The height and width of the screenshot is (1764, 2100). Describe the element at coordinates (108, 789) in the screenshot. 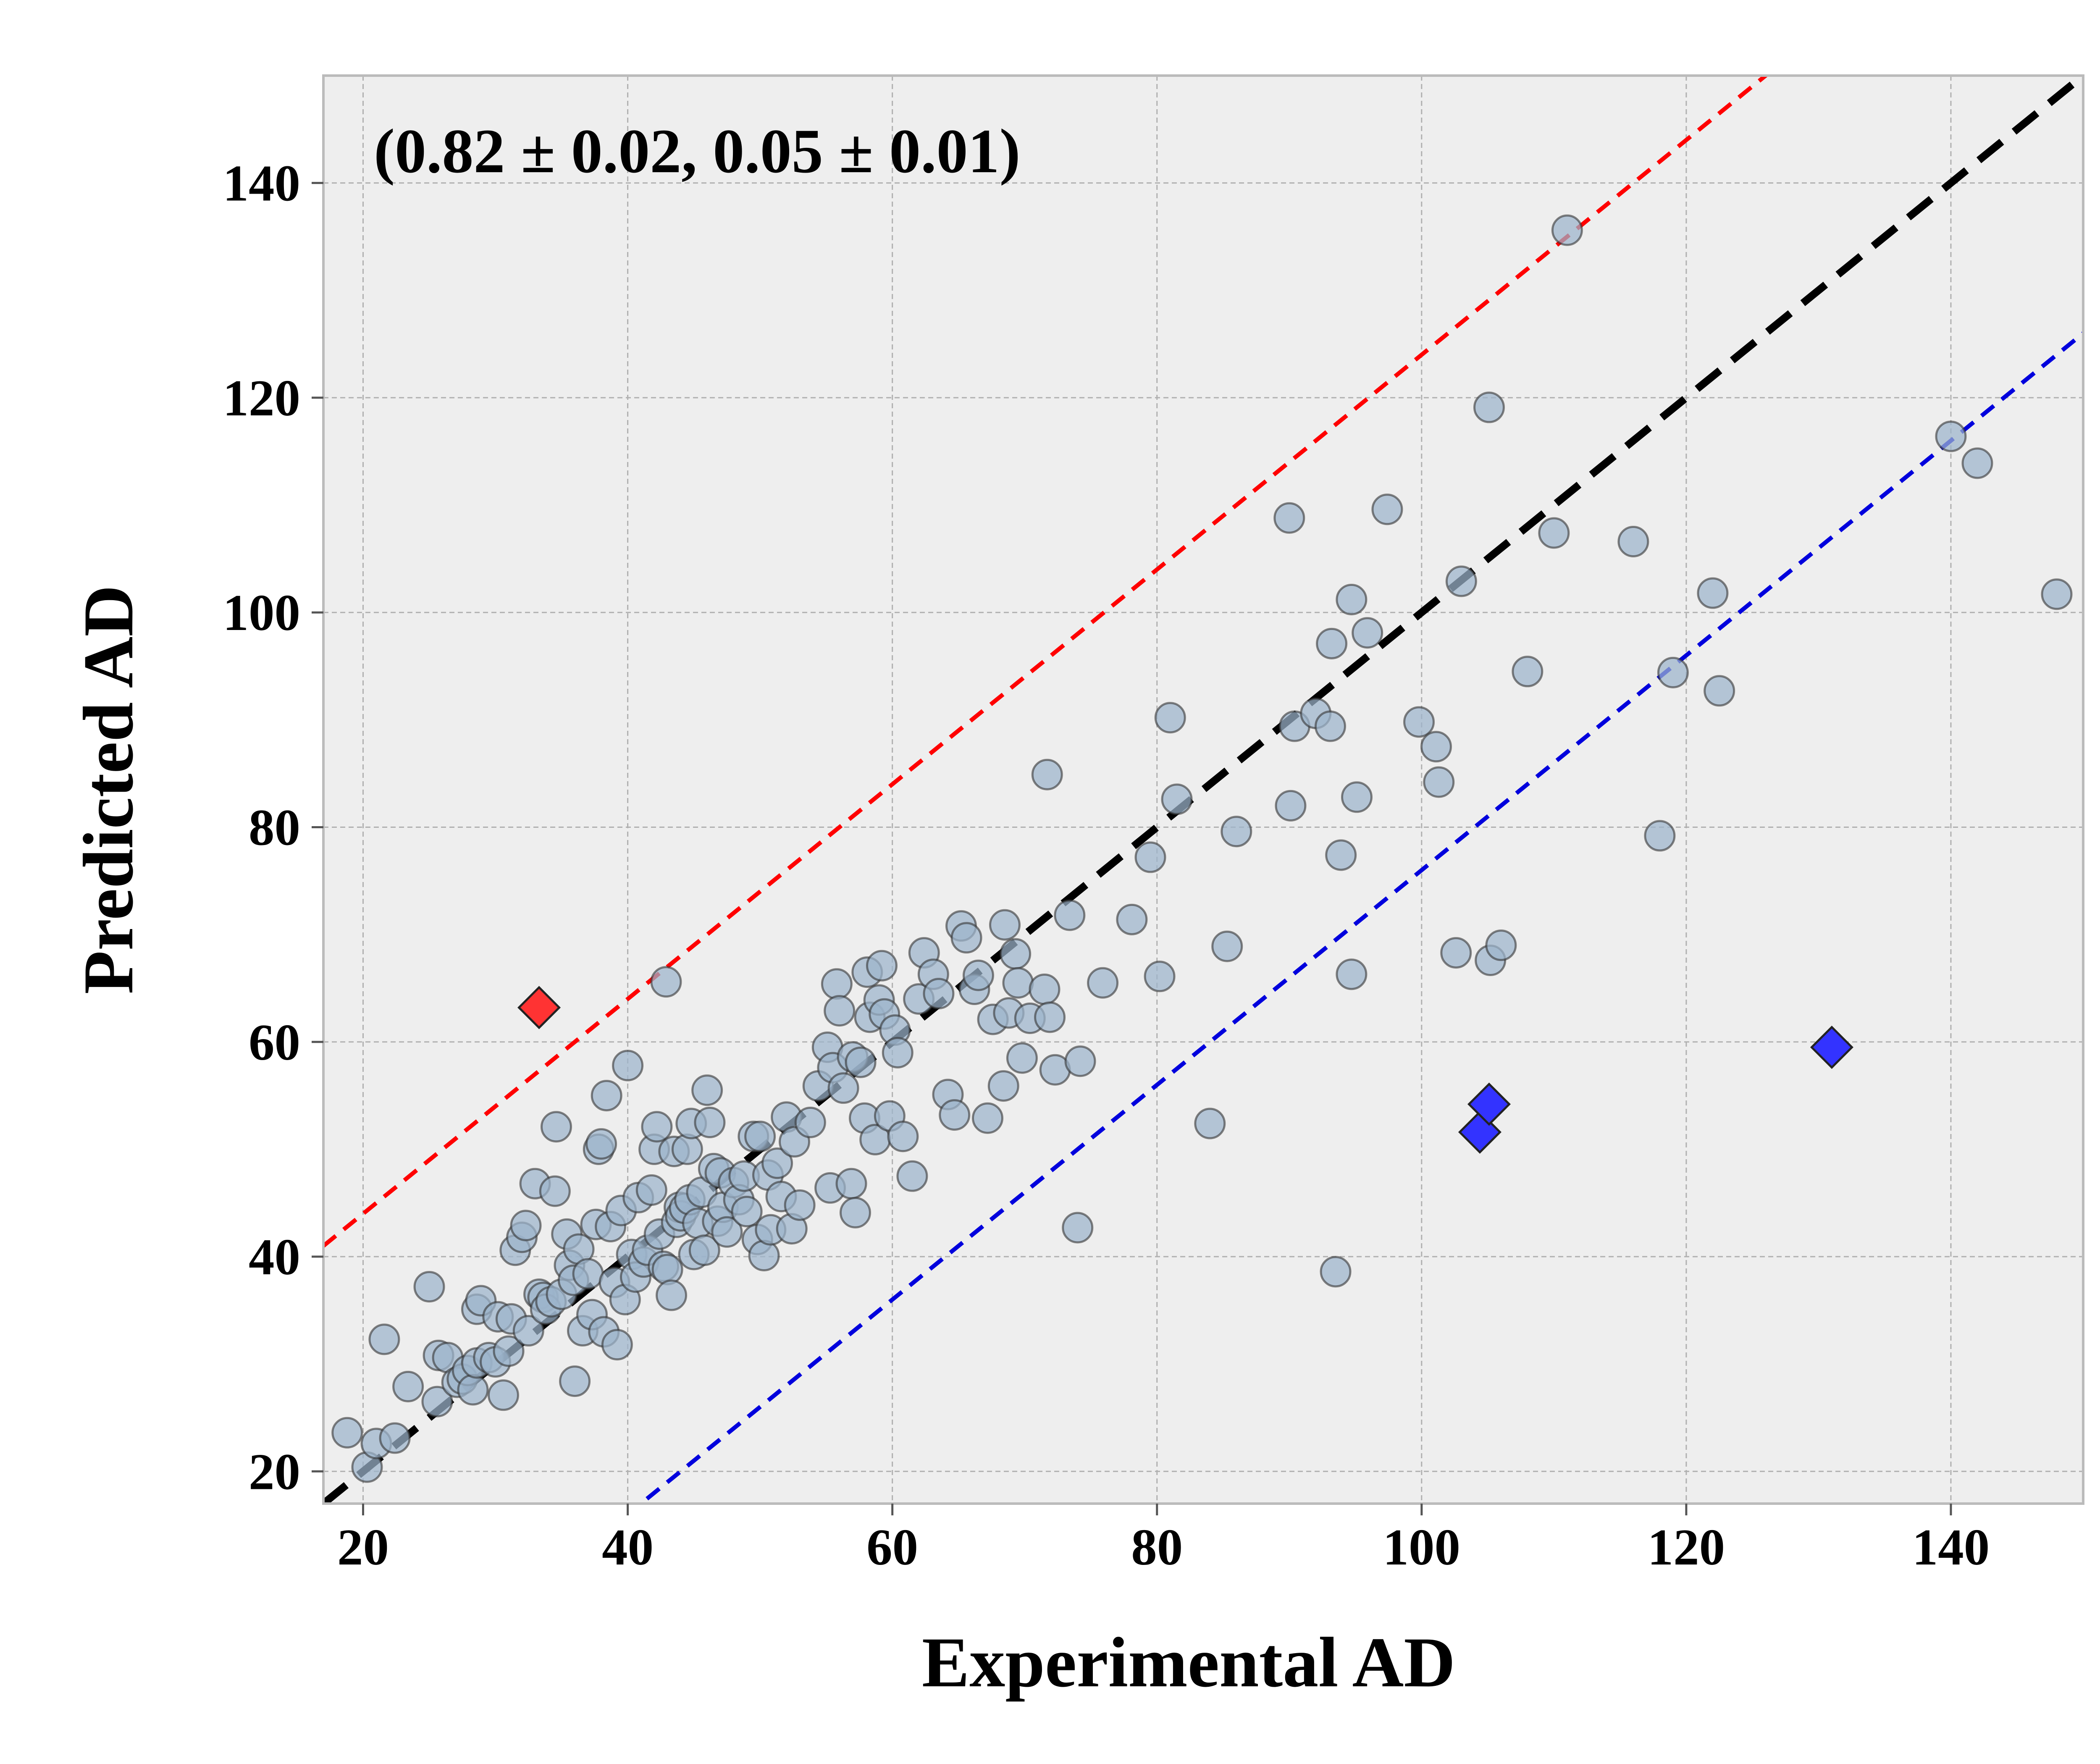

I see `y-axis-label: Predicted AD` at that location.